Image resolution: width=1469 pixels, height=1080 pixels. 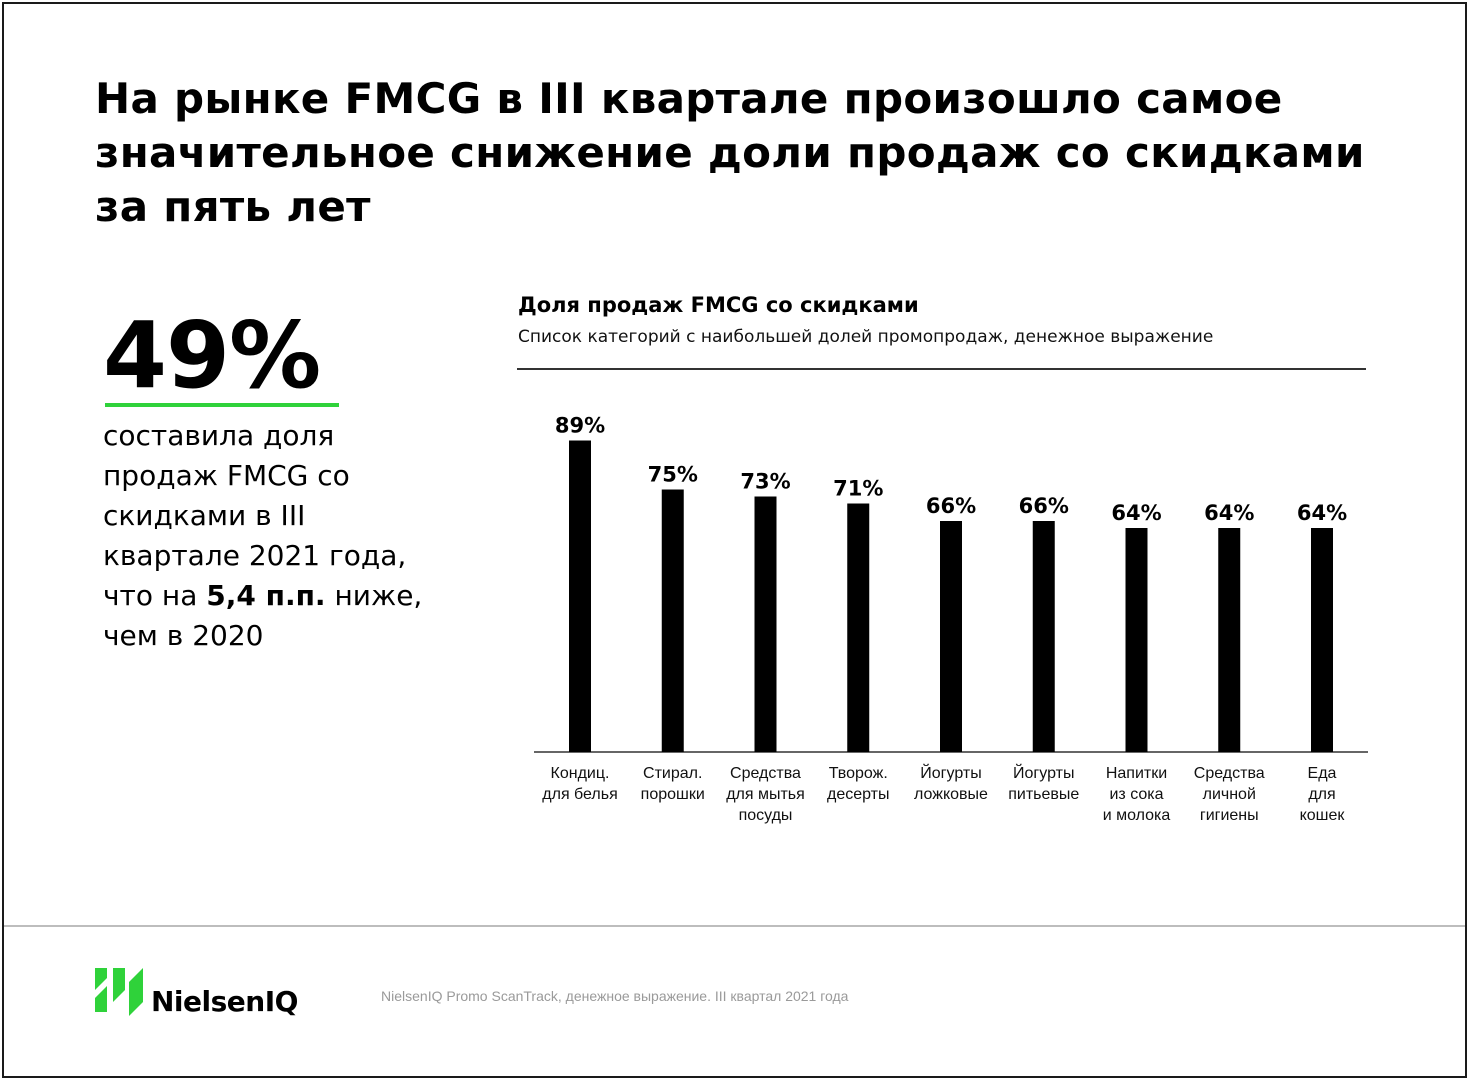 I want to click on stat-desc-line-2: продаж FMCG со, so click(x=226, y=475).